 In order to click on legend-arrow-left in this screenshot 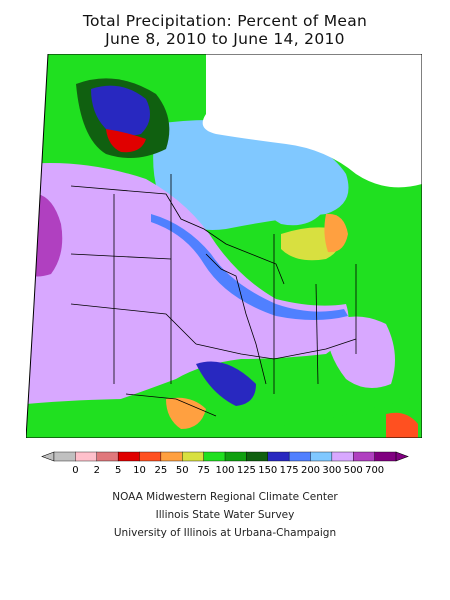, I will do `click(48, 456)`.